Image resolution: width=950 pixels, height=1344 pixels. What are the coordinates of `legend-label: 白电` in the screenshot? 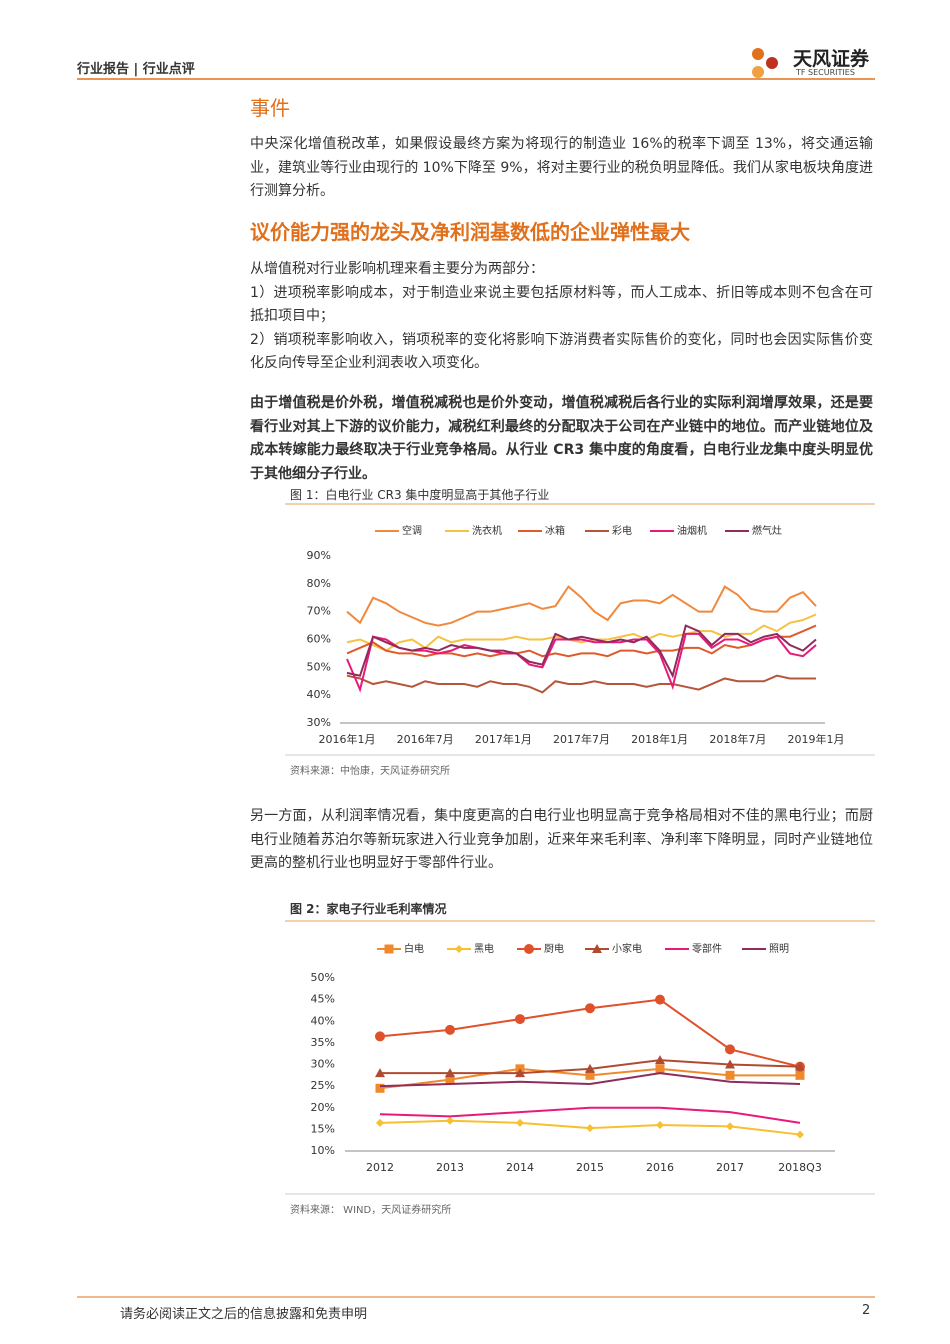 It's located at (414, 948).